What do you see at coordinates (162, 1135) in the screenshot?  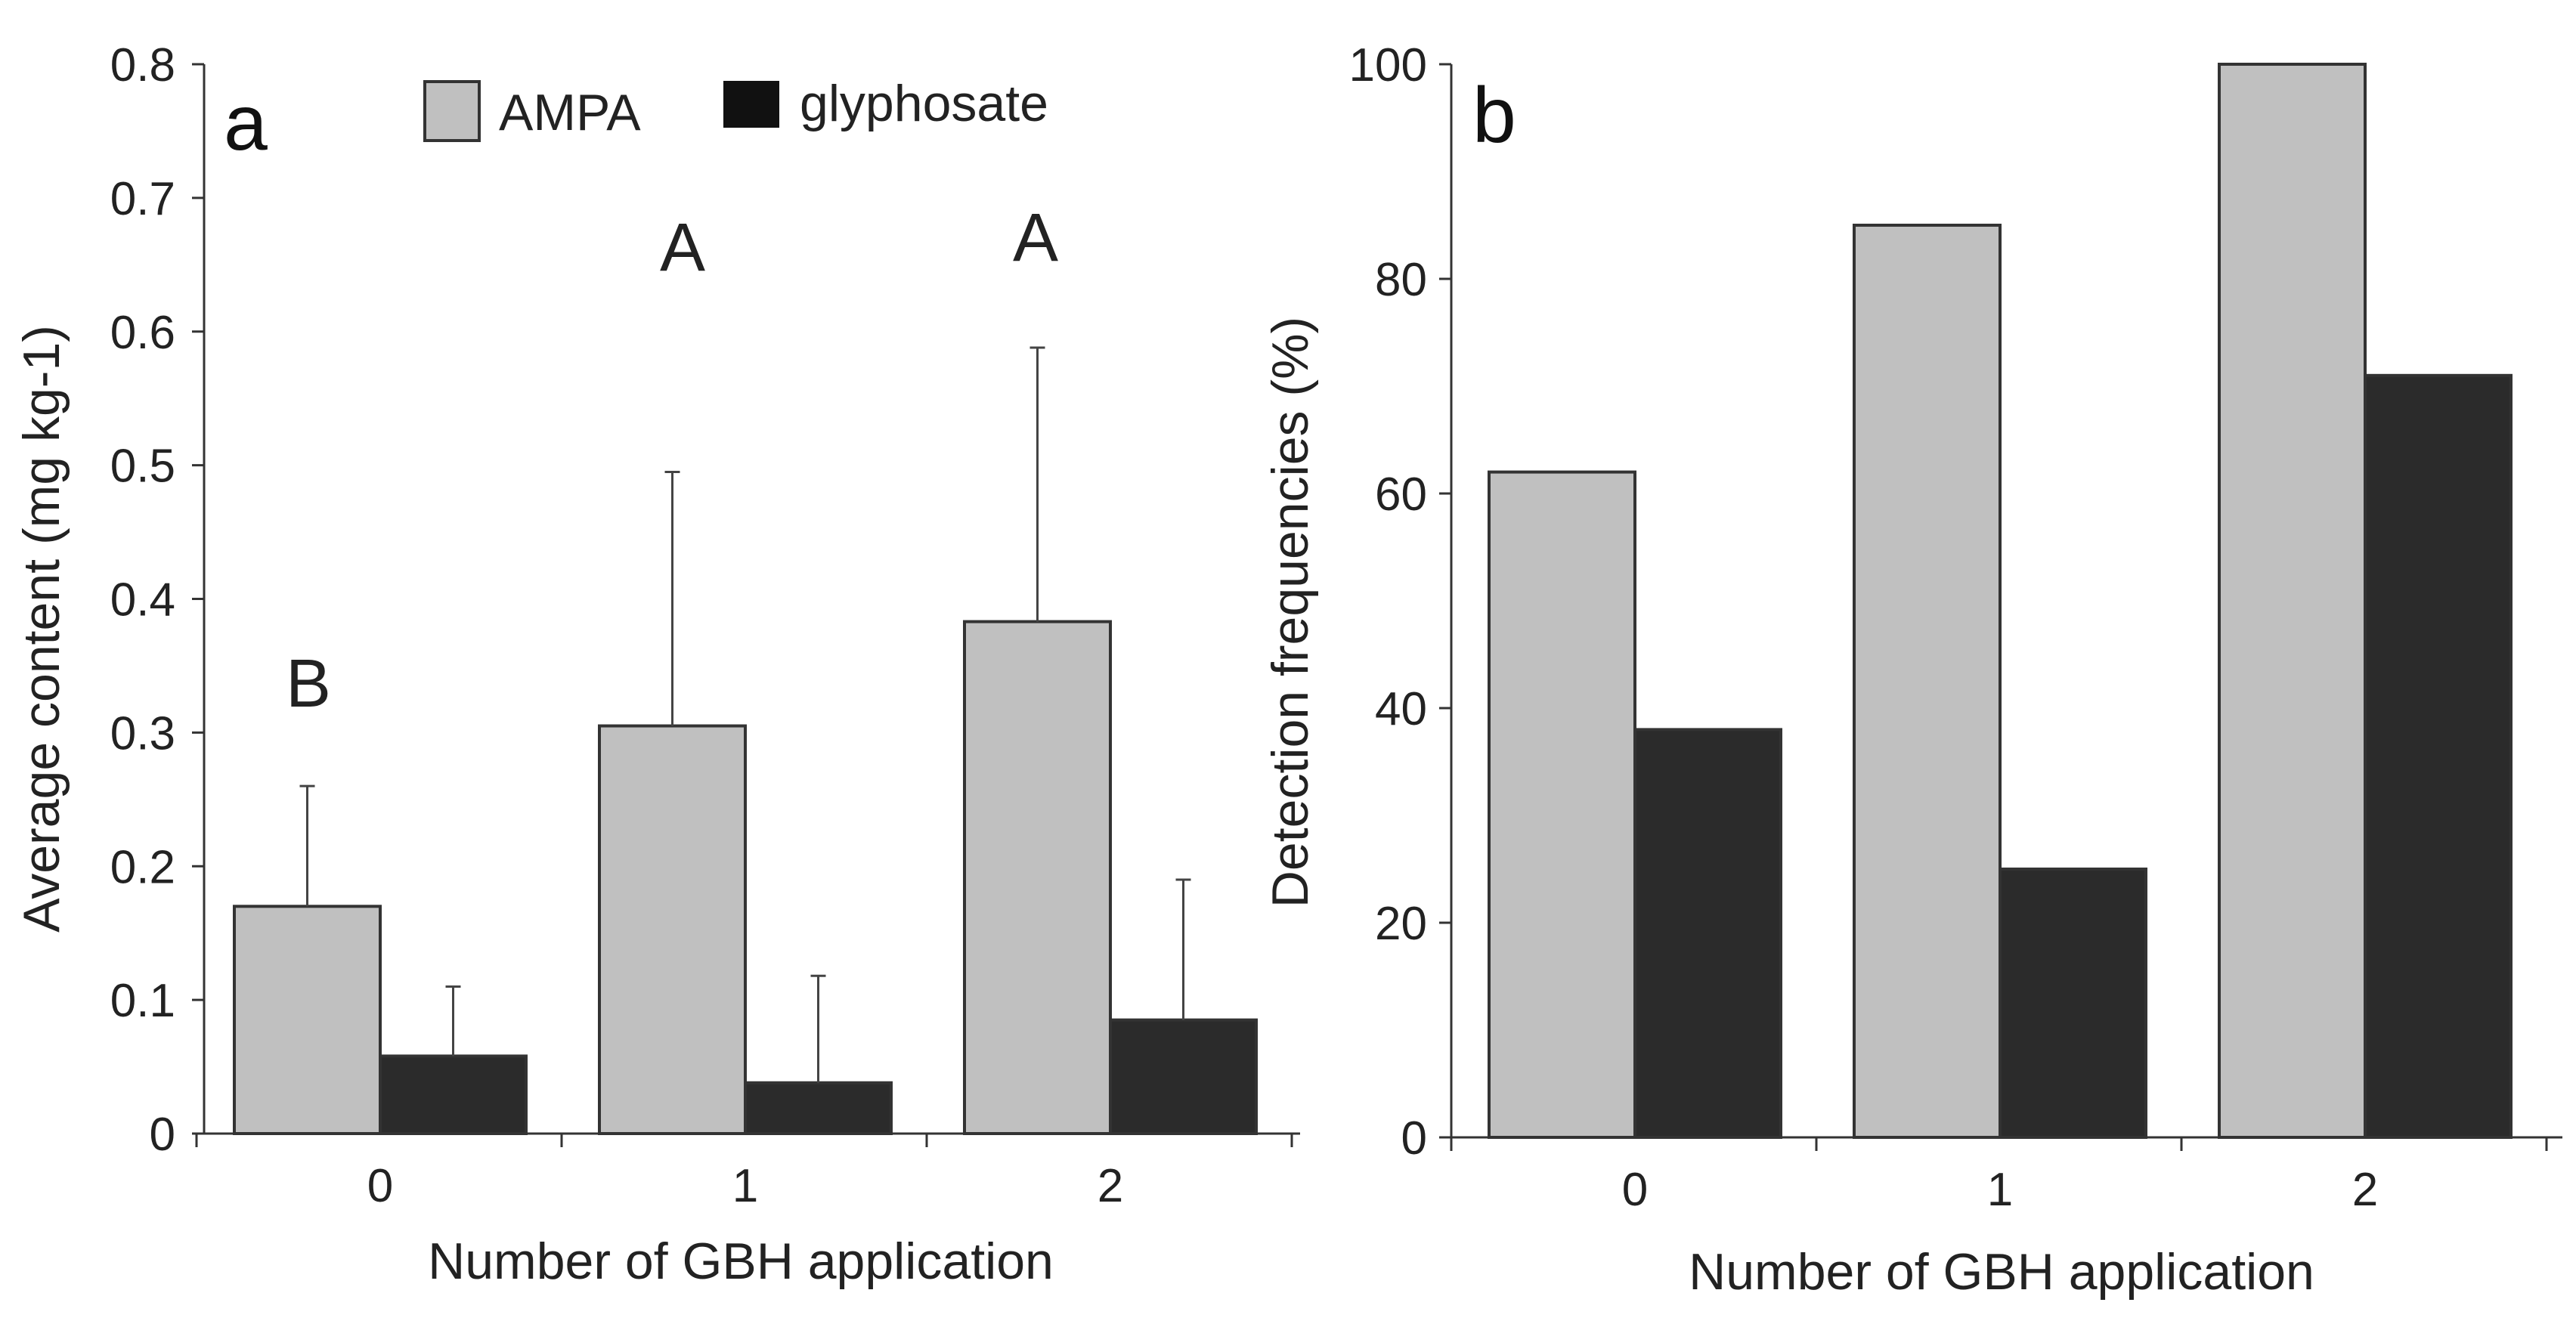 I see `panel-a-y-tick-label: 0` at bounding box center [162, 1135].